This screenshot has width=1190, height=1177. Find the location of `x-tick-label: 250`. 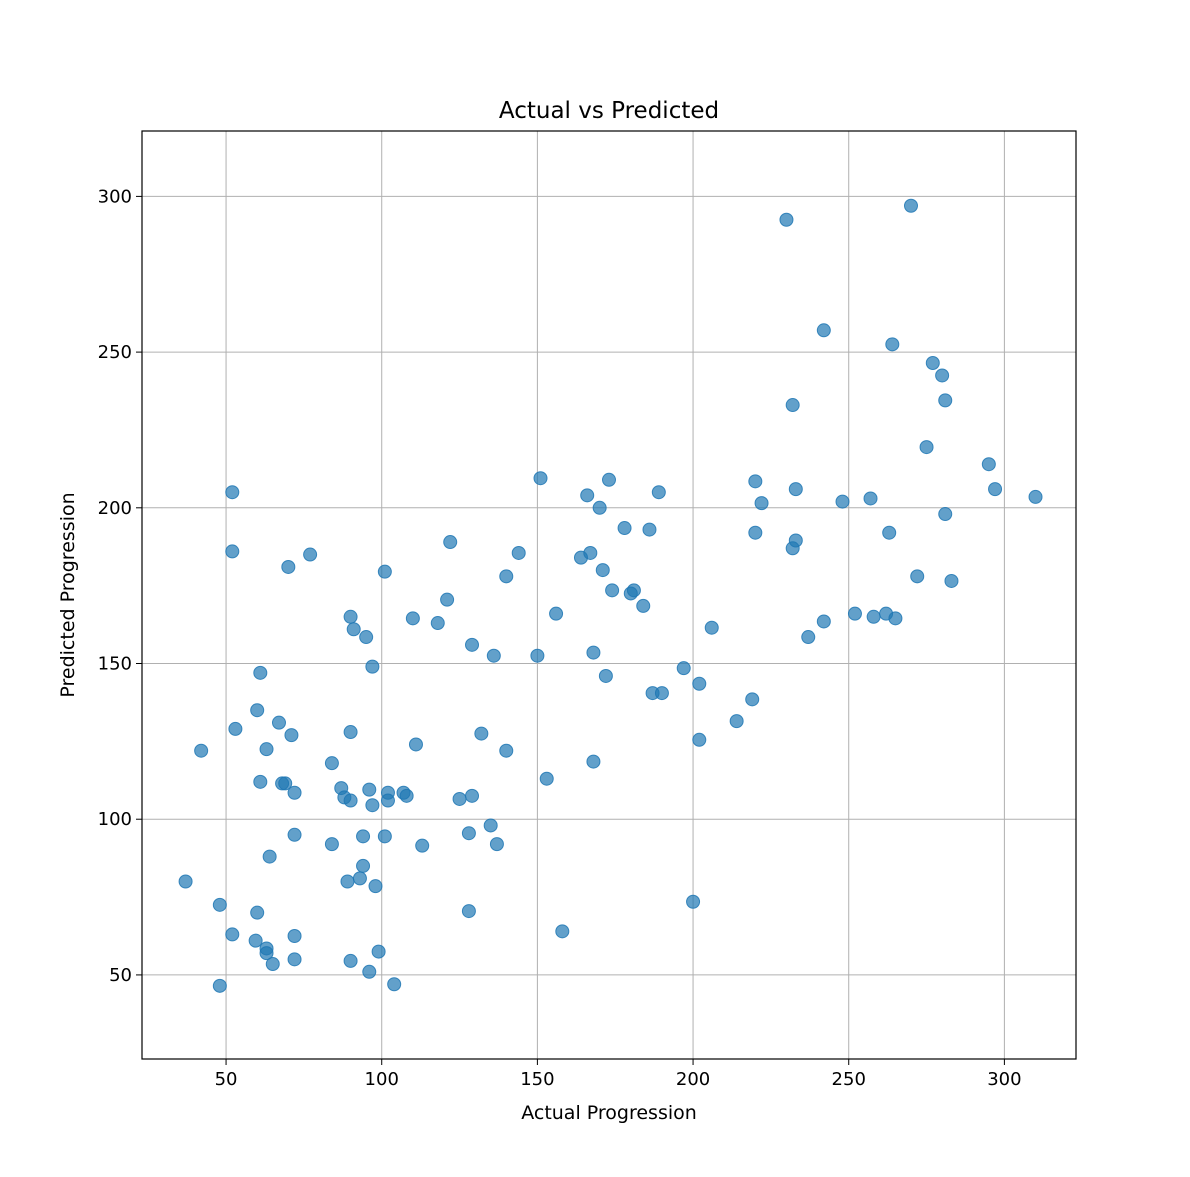

x-tick-label: 250 is located at coordinates (849, 1079).